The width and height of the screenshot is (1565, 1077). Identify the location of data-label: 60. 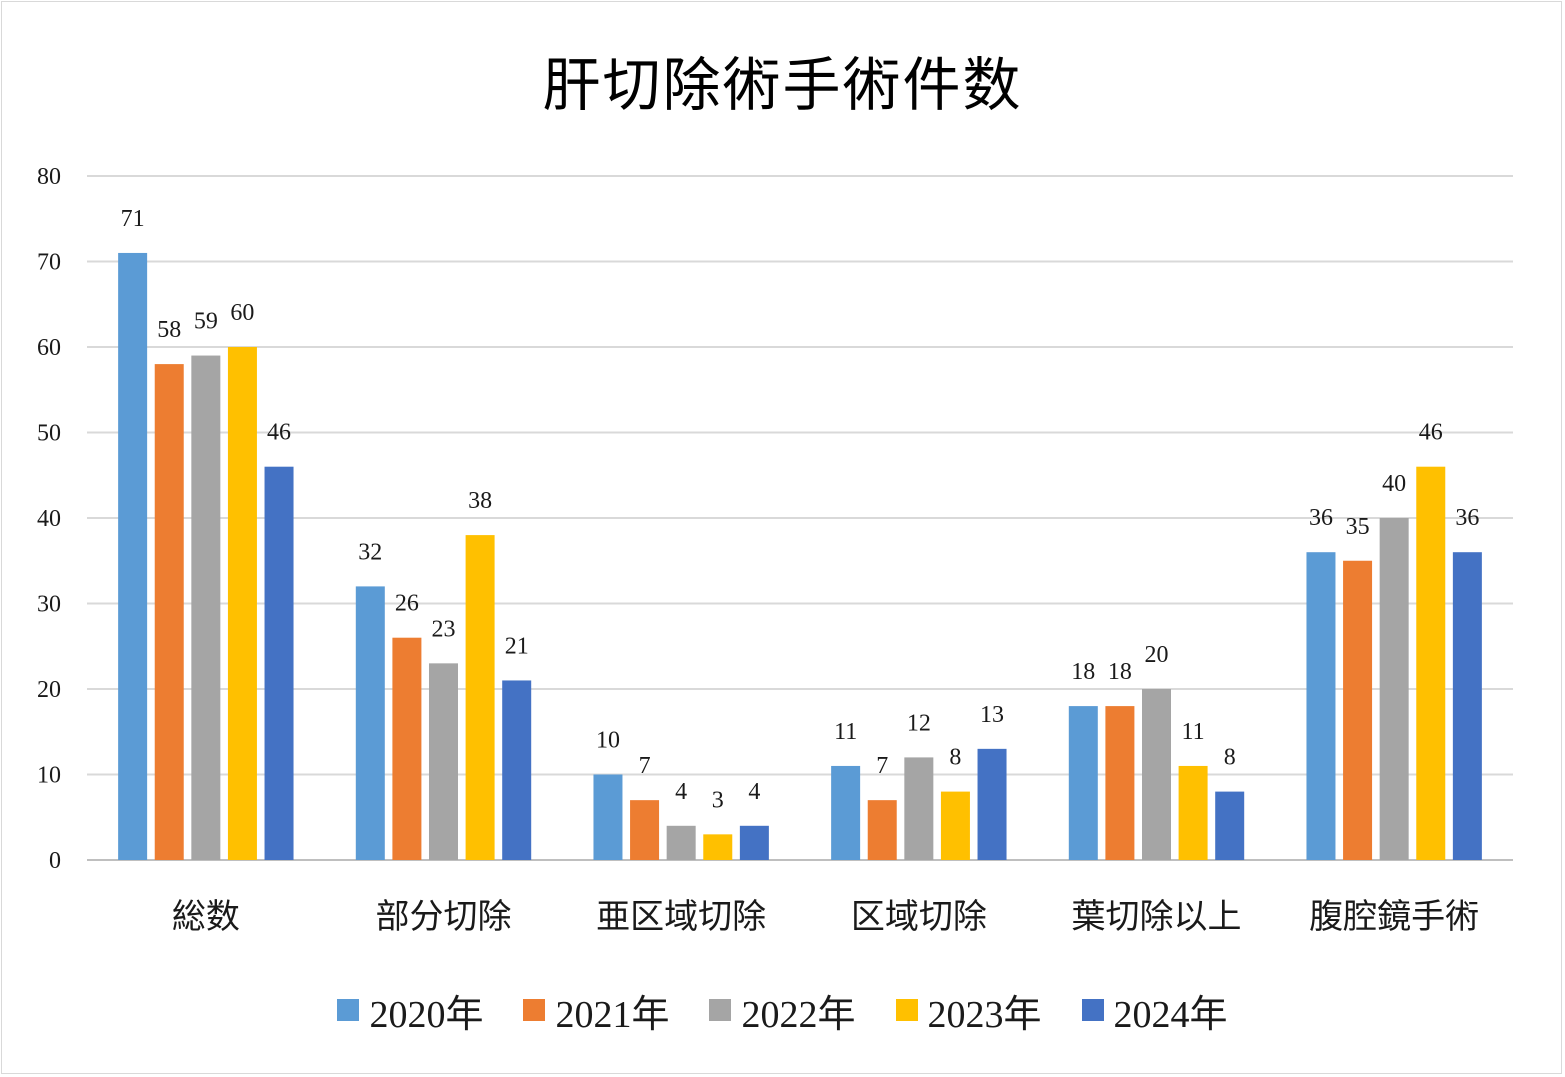
(242, 313).